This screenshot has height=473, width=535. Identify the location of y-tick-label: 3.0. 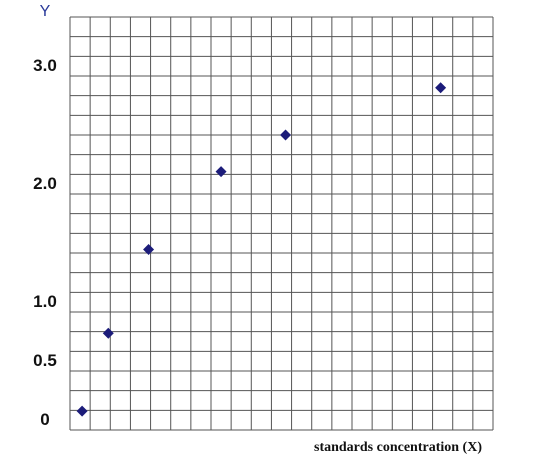
(45, 65).